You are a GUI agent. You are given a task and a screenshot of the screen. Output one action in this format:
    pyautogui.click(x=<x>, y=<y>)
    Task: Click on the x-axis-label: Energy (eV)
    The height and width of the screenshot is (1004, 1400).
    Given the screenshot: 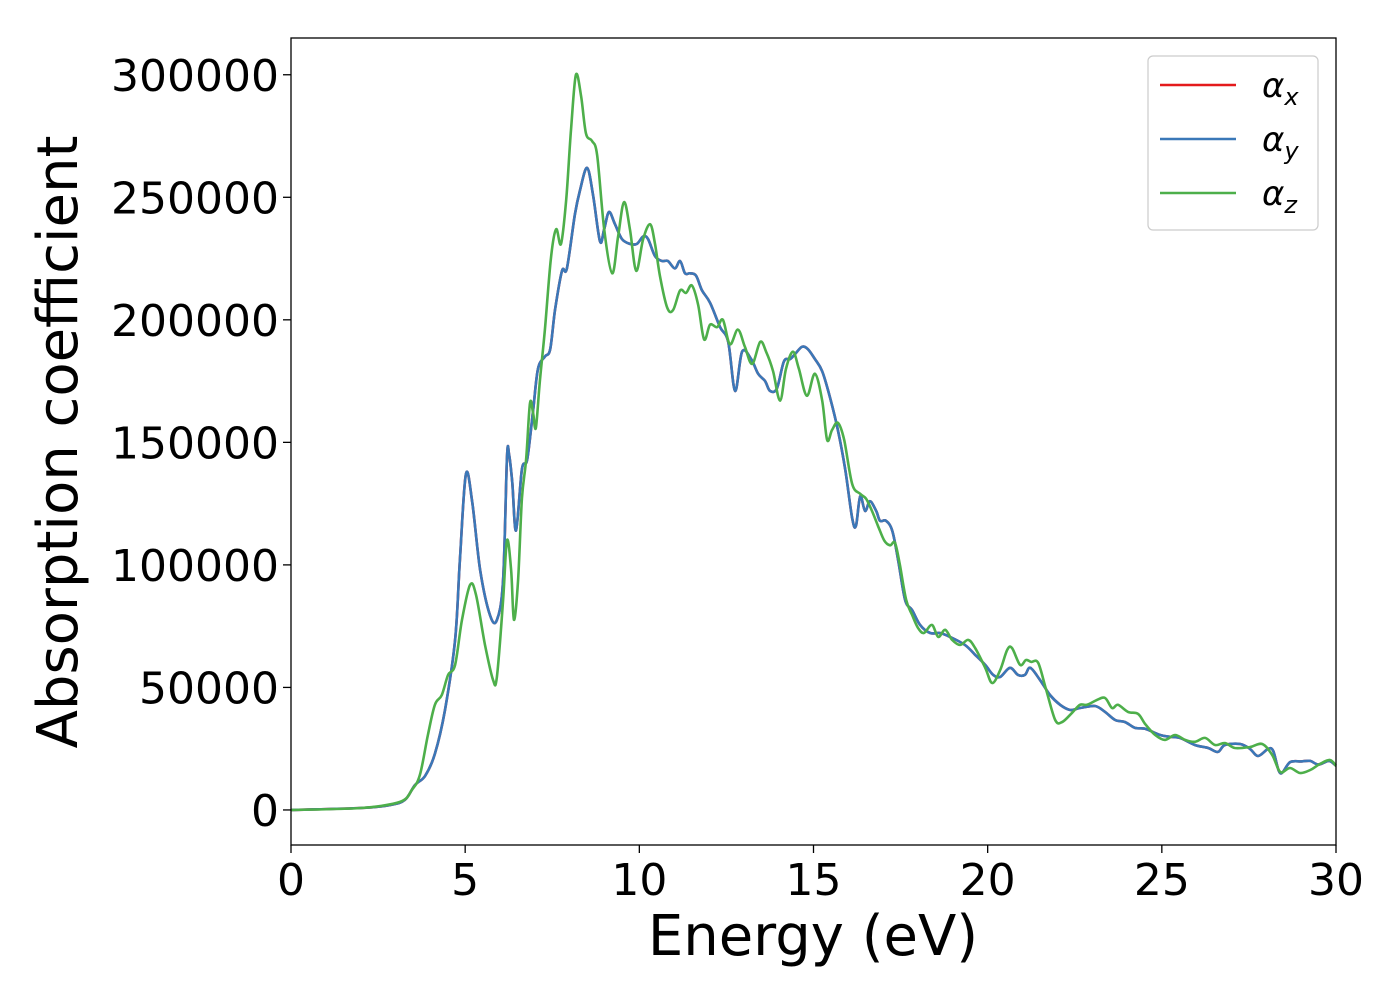 What is the action you would take?
    pyautogui.click(x=813, y=936)
    